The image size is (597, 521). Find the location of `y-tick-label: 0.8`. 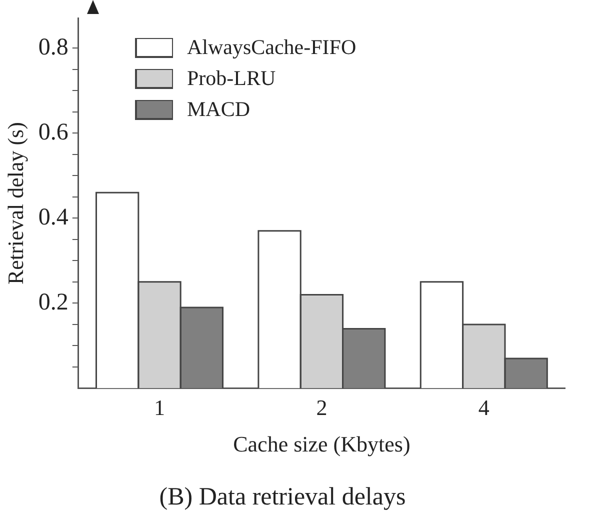

y-tick-label: 0.8 is located at coordinates (53, 47).